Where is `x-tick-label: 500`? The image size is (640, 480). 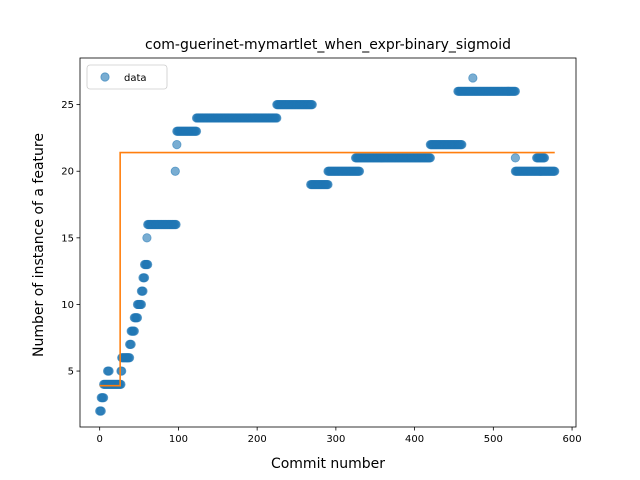 x-tick-label: 500 is located at coordinates (493, 439).